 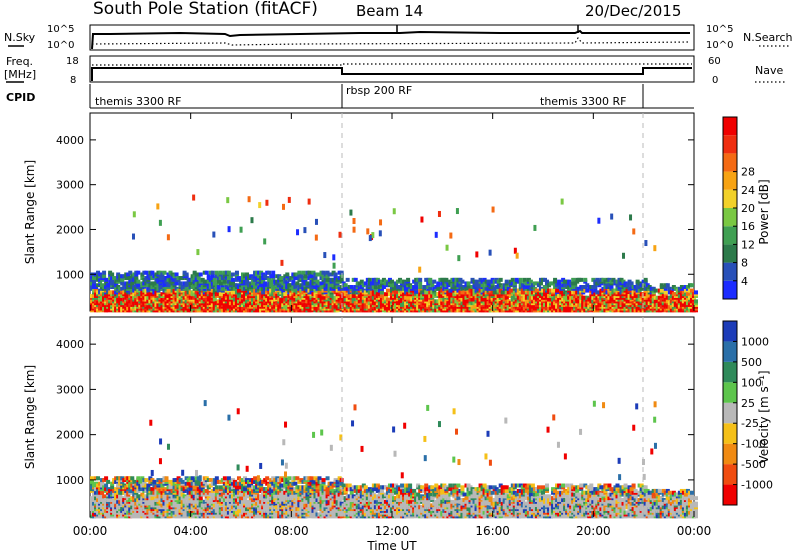 What do you see at coordinates (392, 37) in the screenshot?
I see `nsky-frame` at bounding box center [392, 37].